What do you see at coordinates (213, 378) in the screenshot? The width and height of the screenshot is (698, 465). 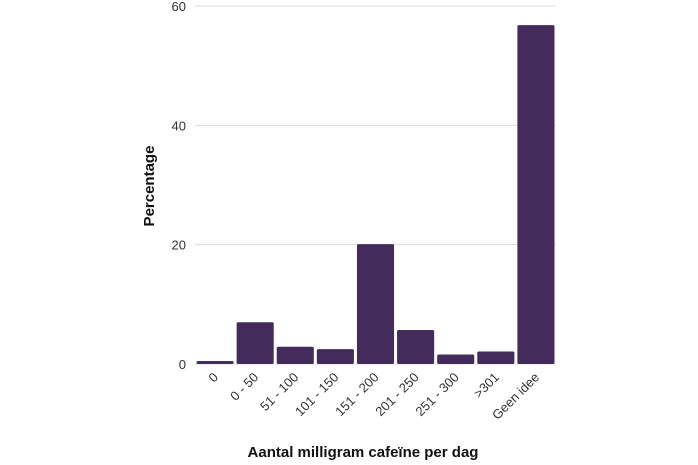 I see `x-tick-label: 0` at bounding box center [213, 378].